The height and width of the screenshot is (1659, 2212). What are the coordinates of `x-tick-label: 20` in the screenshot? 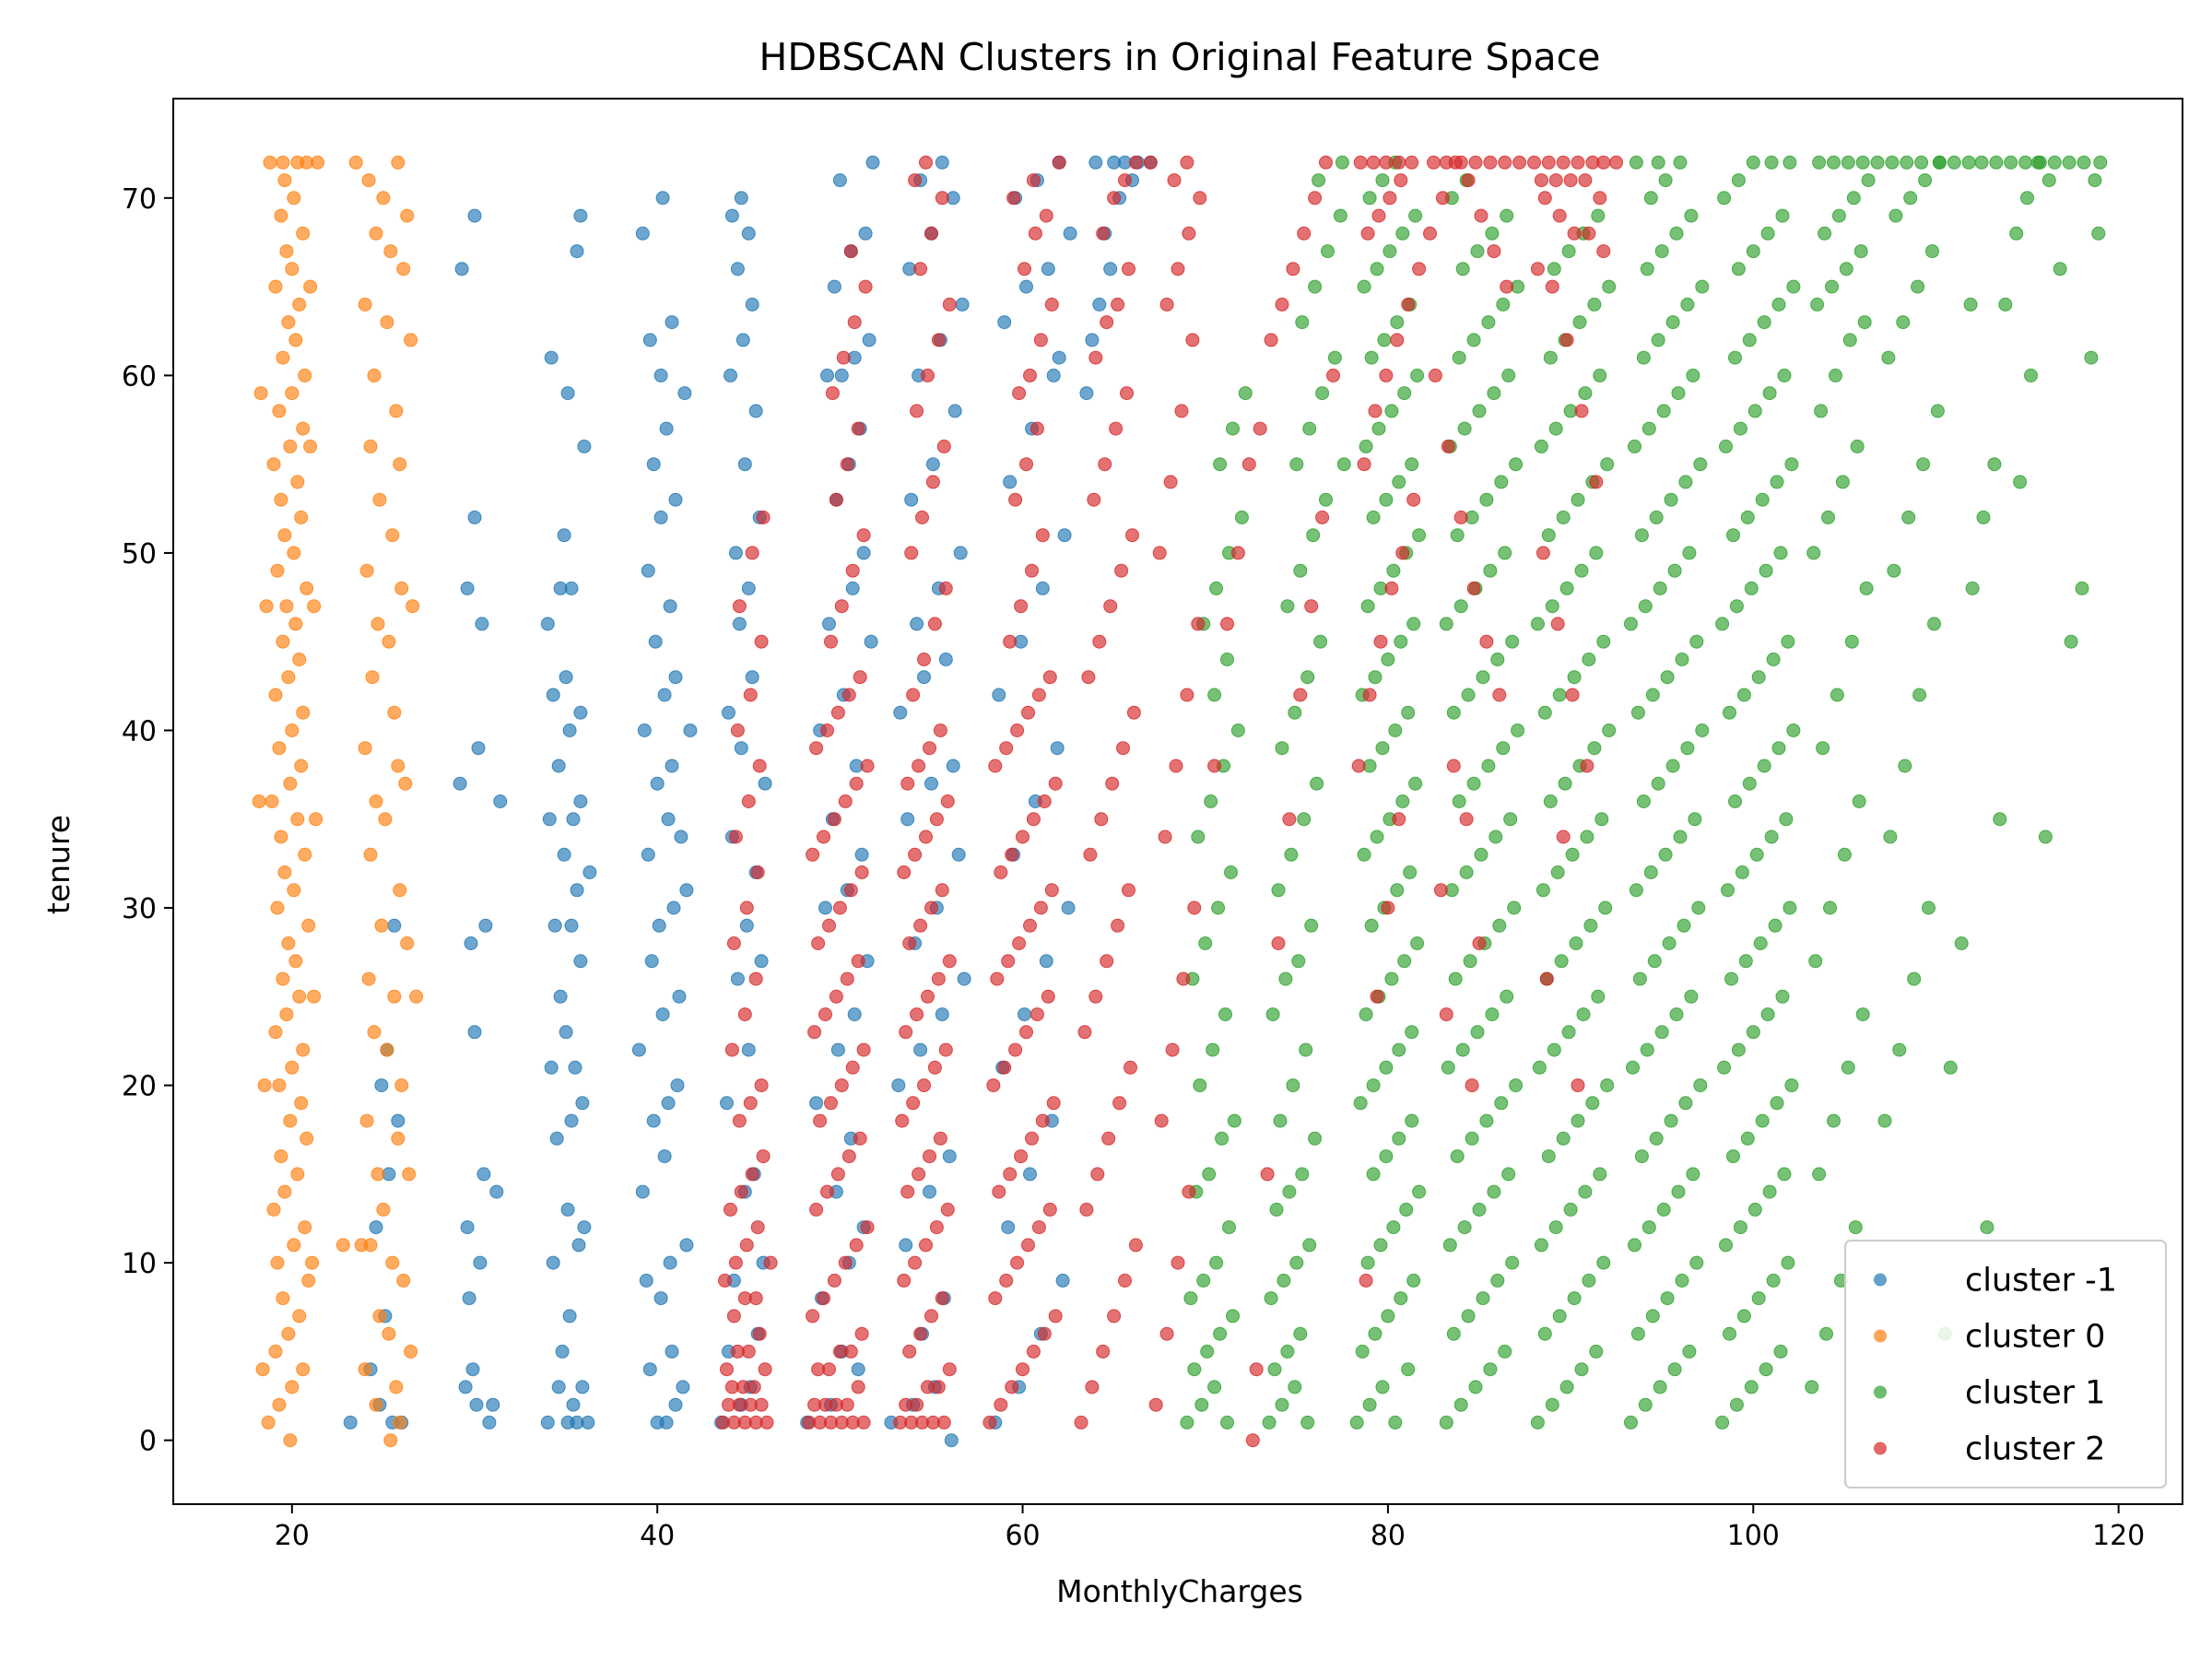 It's located at (292, 1536).